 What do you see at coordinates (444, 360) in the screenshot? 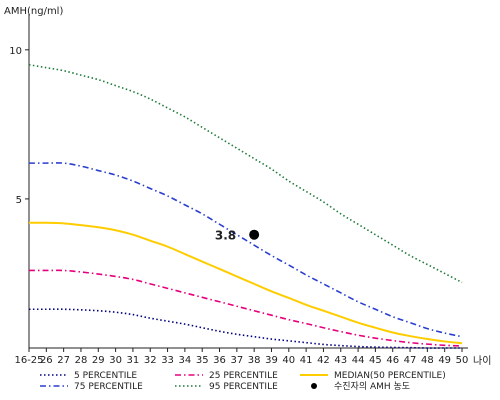
I see `x-tick-label: 49` at bounding box center [444, 360].